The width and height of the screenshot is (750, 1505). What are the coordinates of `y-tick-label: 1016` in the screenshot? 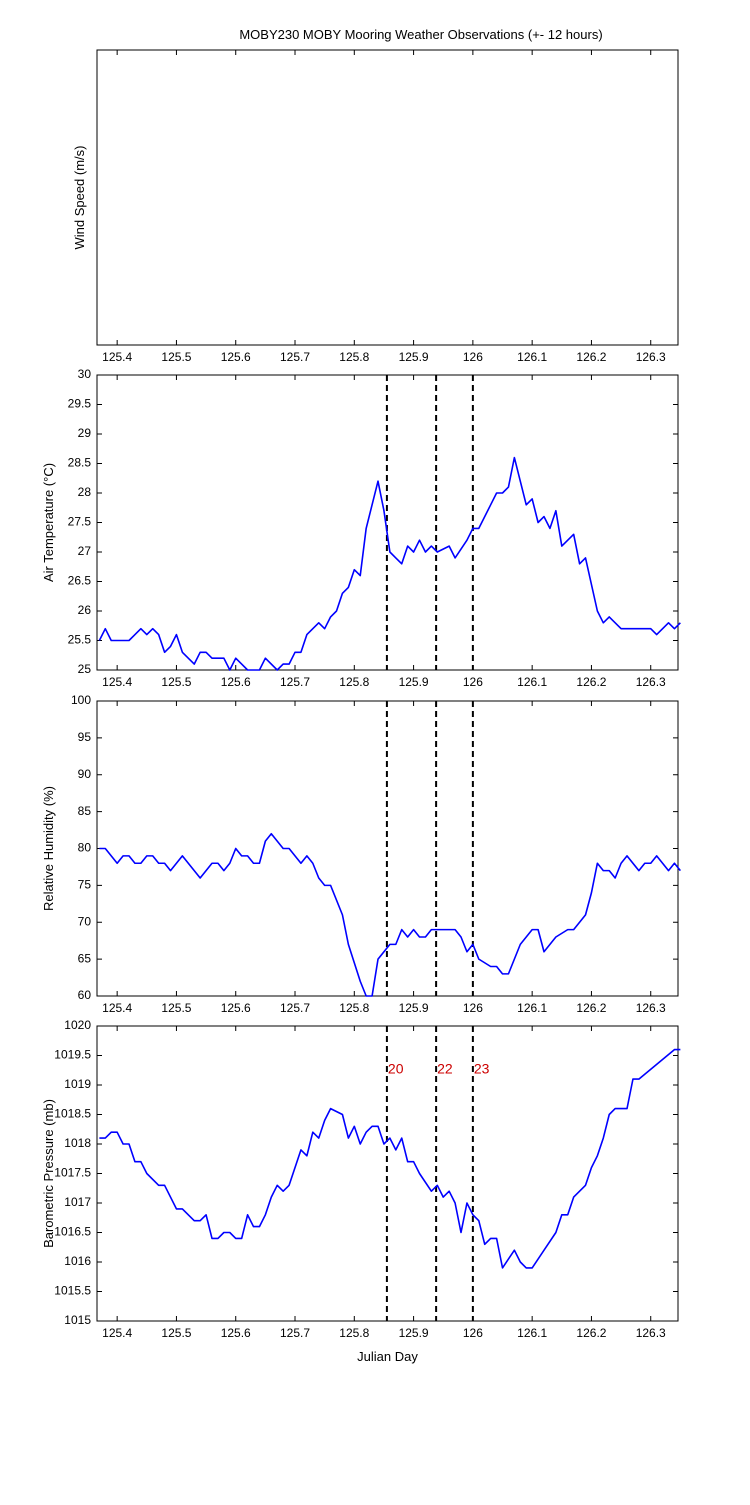 It's located at (77, 1261).